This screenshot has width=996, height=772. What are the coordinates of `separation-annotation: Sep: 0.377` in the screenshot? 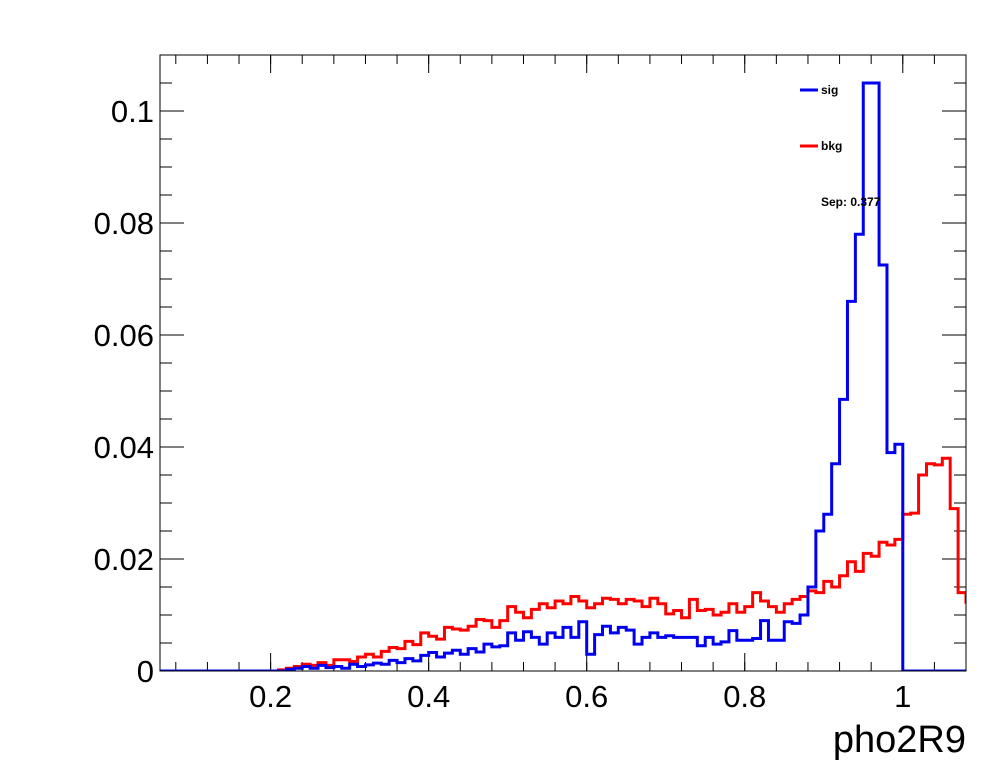 It's located at (851, 202).